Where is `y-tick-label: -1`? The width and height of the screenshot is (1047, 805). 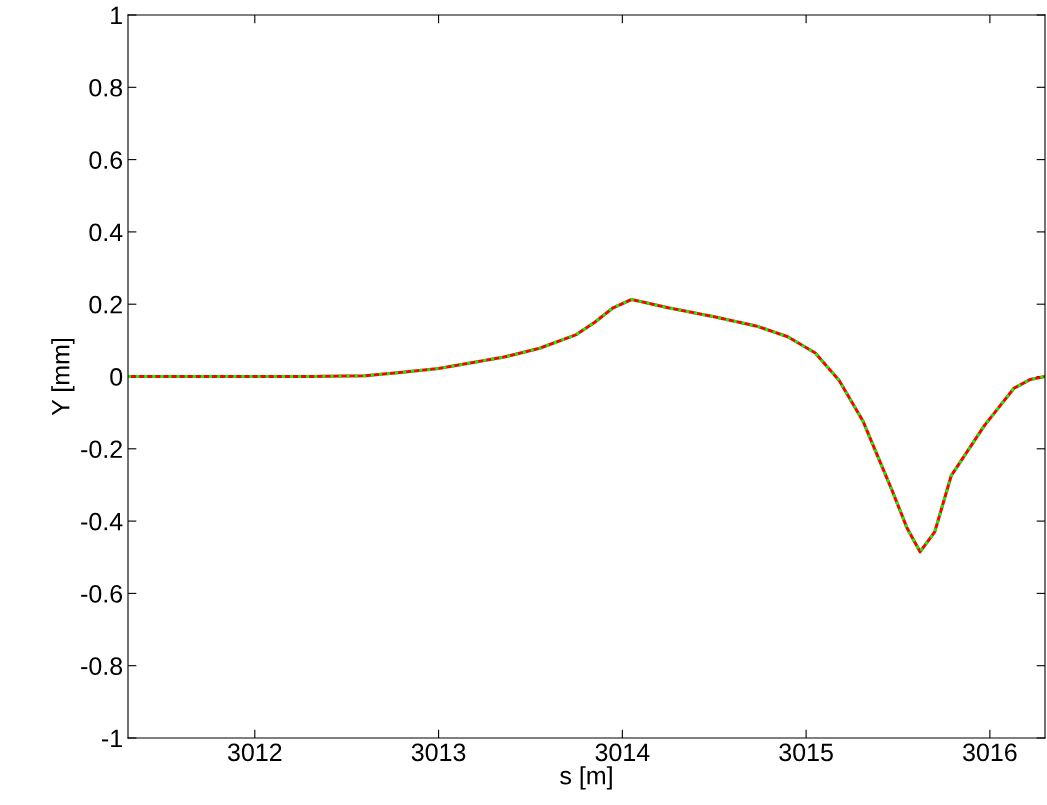 y-tick-label: -1 is located at coordinates (112, 738).